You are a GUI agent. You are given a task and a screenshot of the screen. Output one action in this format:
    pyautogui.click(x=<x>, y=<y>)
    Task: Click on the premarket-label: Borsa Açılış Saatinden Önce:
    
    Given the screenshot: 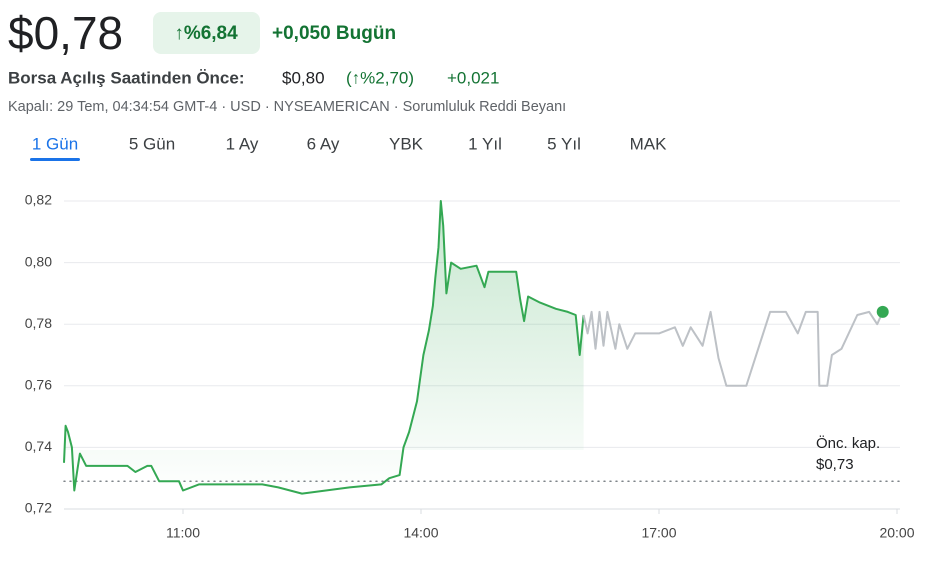 What is the action you would take?
    pyautogui.click(x=126, y=77)
    